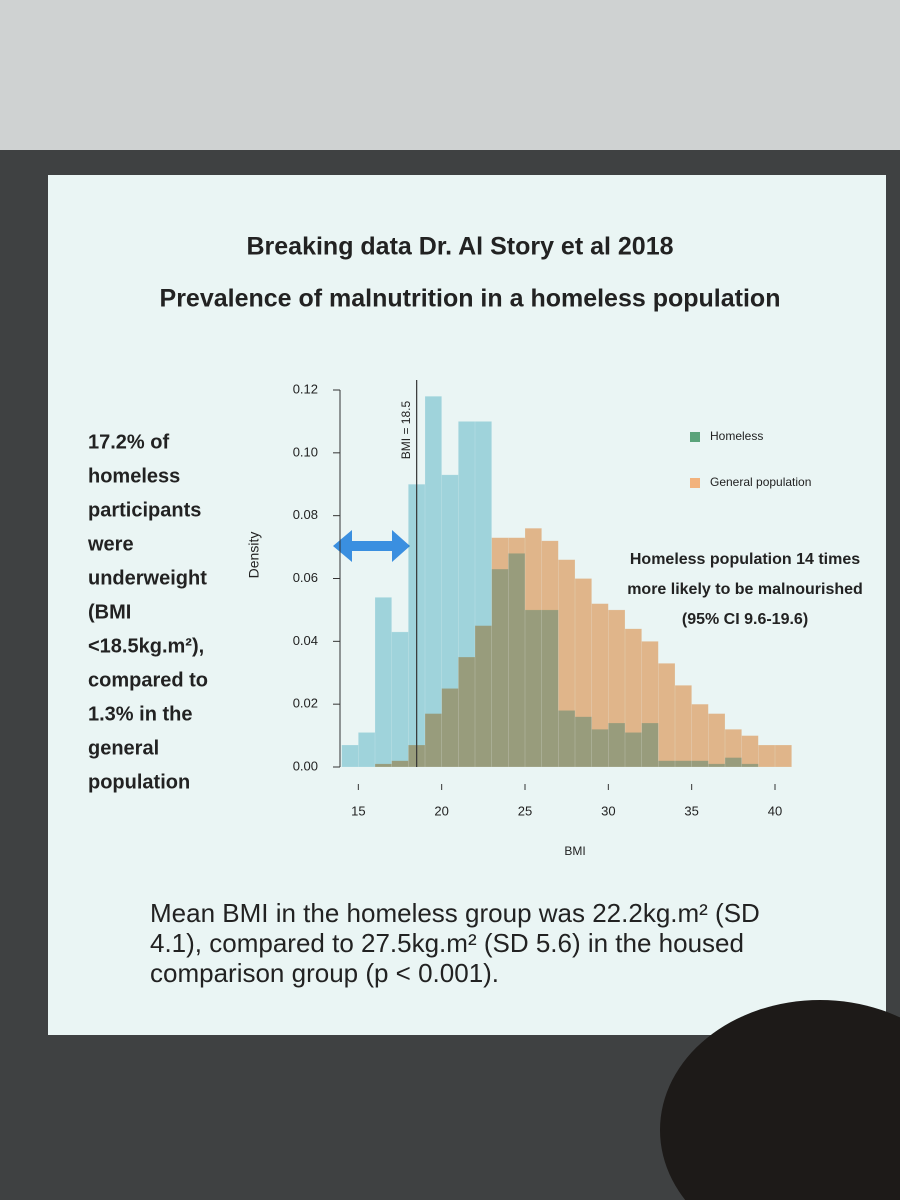  What do you see at coordinates (406, 429) in the screenshot?
I see `reference-label: BMI = 18.5` at bounding box center [406, 429].